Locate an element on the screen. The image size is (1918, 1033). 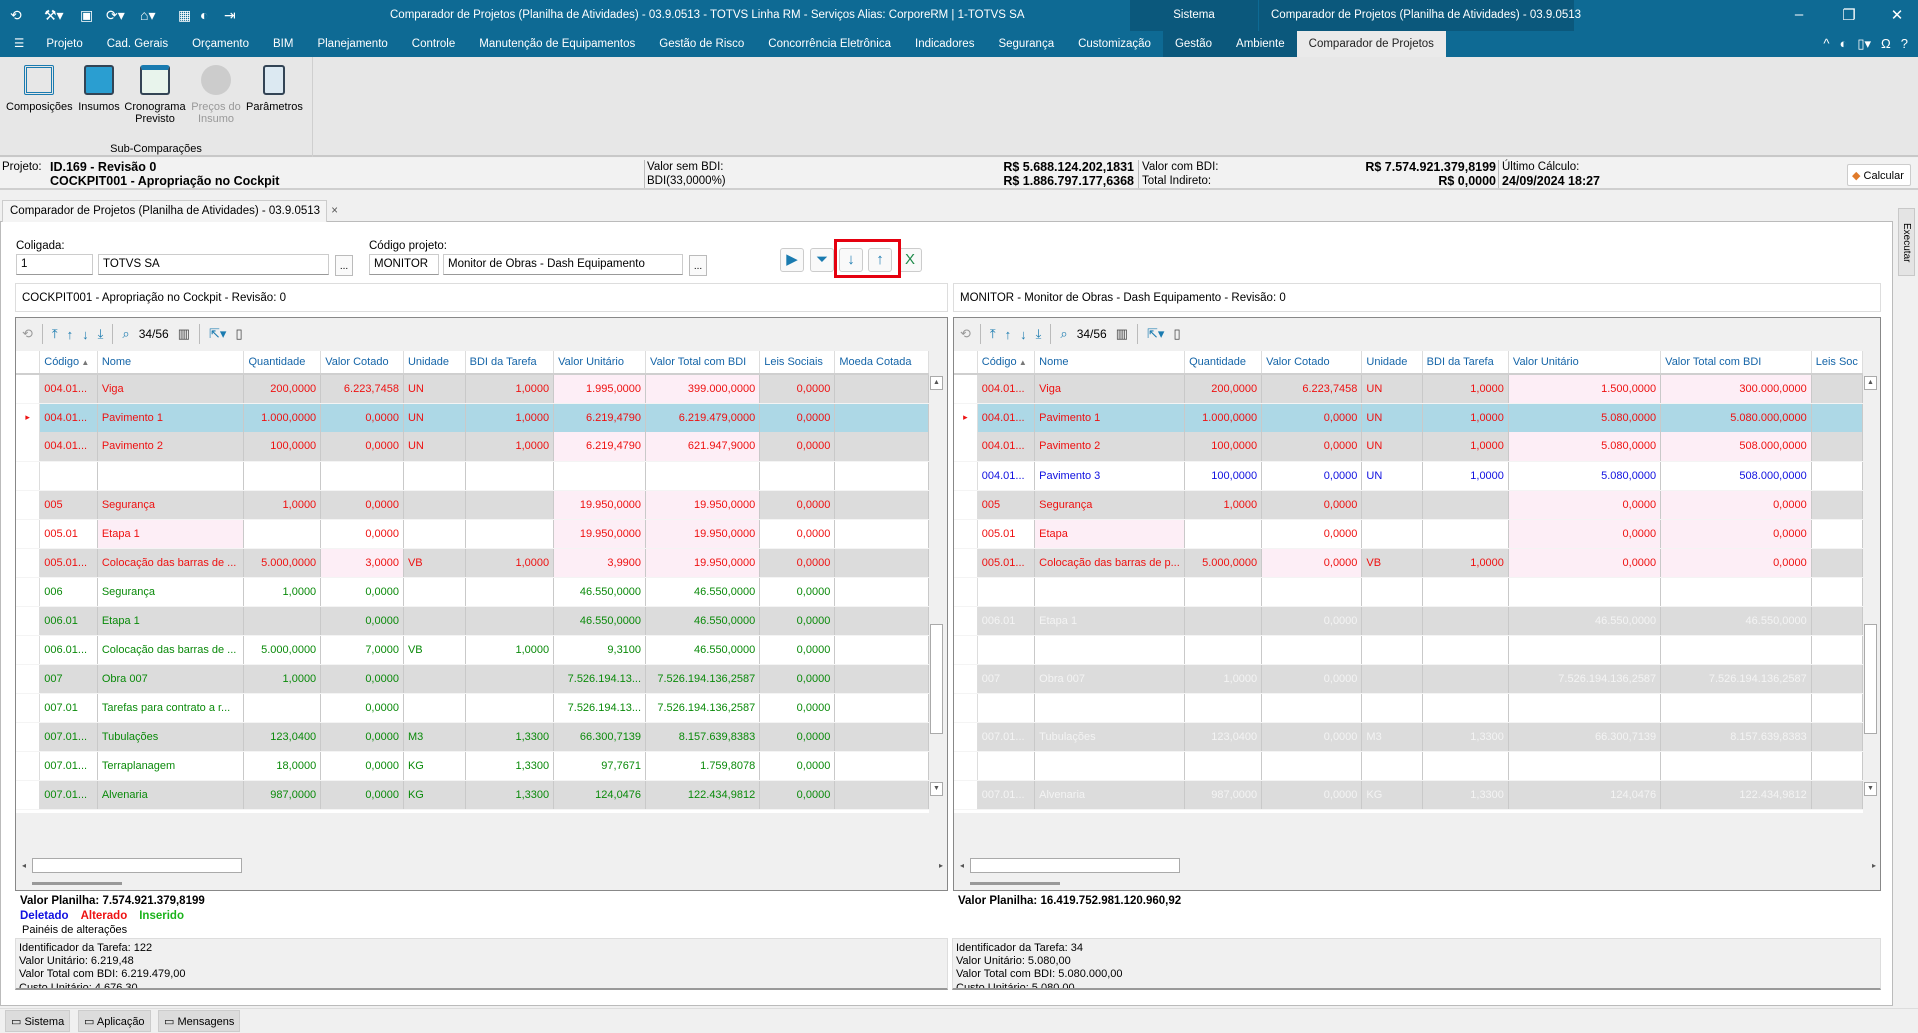
table-cell: 9,3100 is located at coordinates (600, 650).